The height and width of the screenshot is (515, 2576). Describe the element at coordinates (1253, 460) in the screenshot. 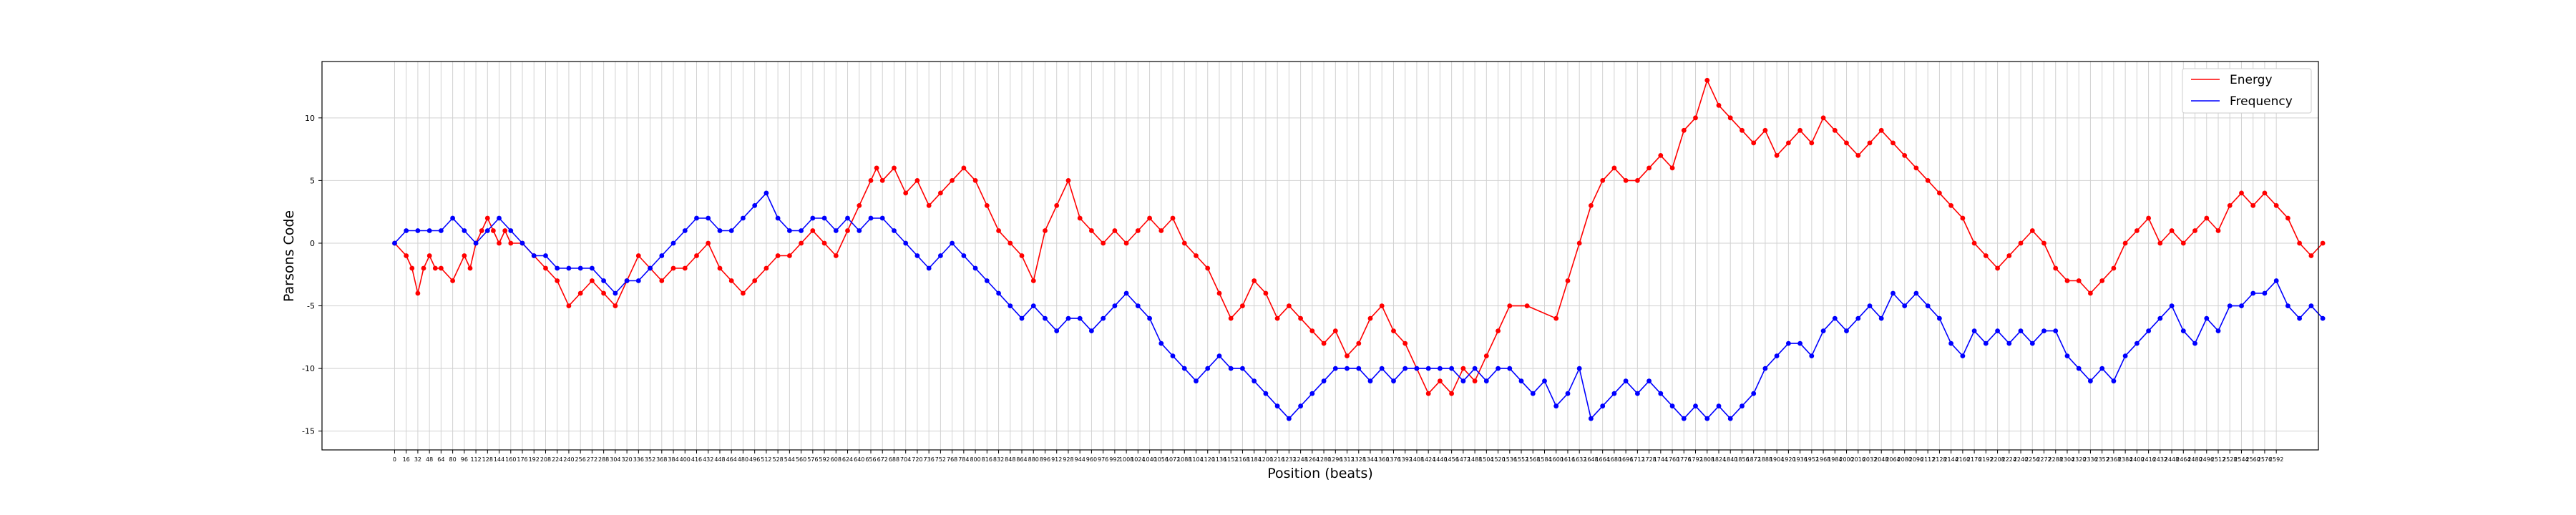

I see `x-tick-label: 1184` at that location.